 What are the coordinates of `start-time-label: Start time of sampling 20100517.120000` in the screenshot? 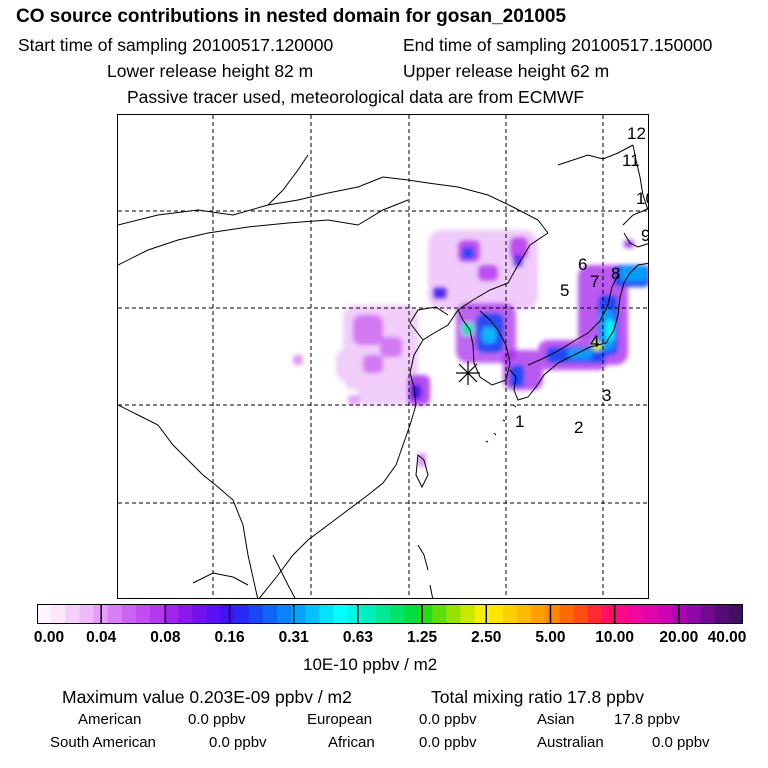 It's located at (176, 45).